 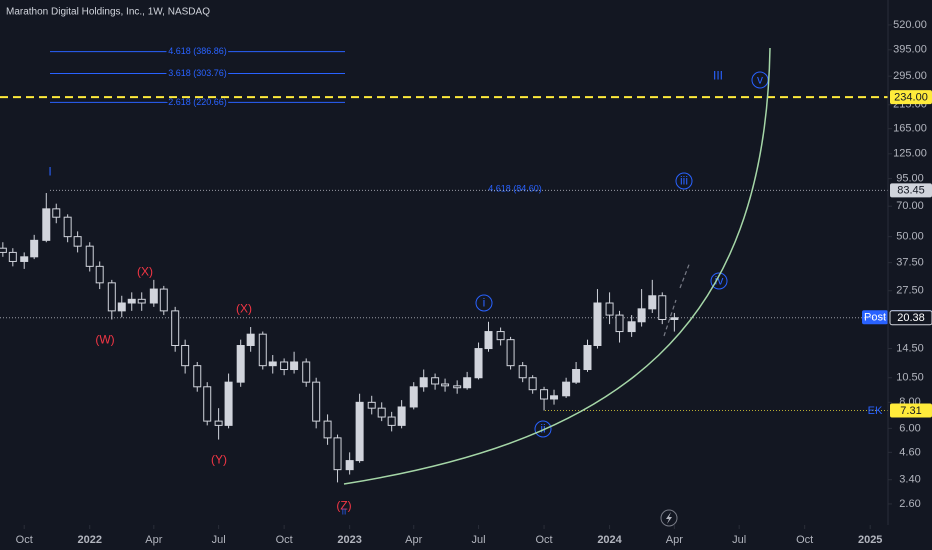 What do you see at coordinates (910, 263) in the screenshot?
I see `y-tick-label: 37.50` at bounding box center [910, 263].